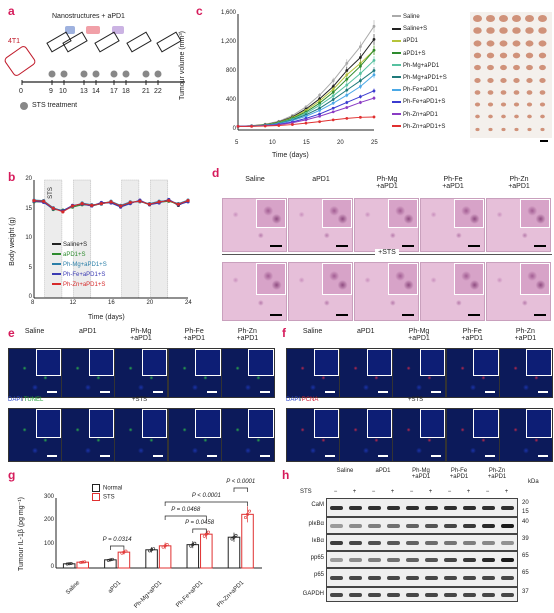 The height and width of the screenshot is (613, 554). What do you see at coordinates (411, 17) in the screenshot?
I see `legend-label: Saline` at bounding box center [411, 17].